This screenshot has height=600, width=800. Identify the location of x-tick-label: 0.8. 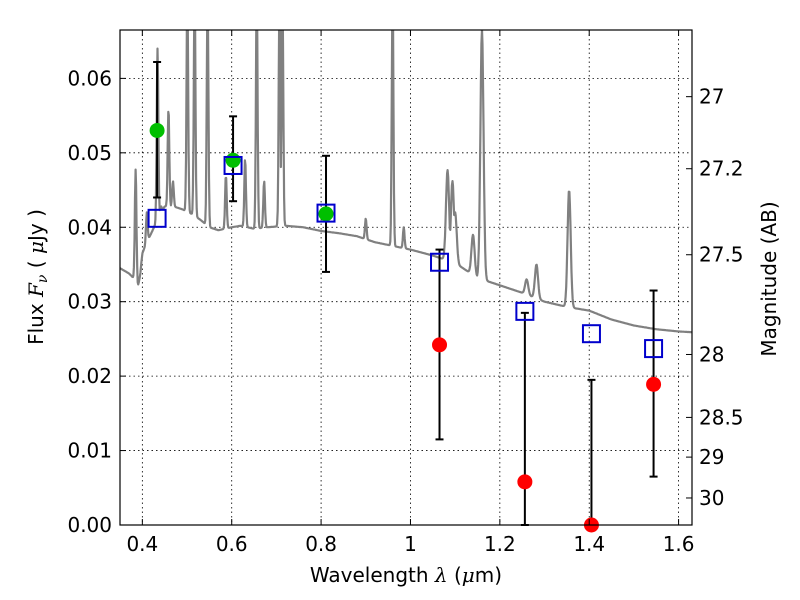
(321, 544).